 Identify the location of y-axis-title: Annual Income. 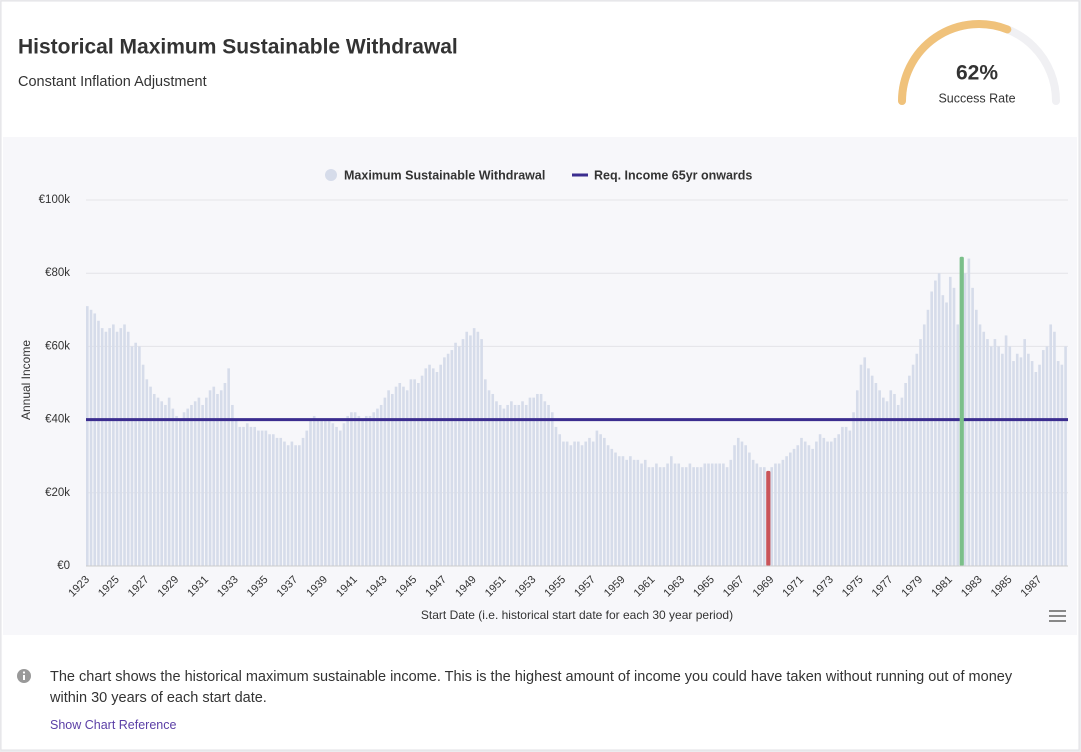
(26, 380).